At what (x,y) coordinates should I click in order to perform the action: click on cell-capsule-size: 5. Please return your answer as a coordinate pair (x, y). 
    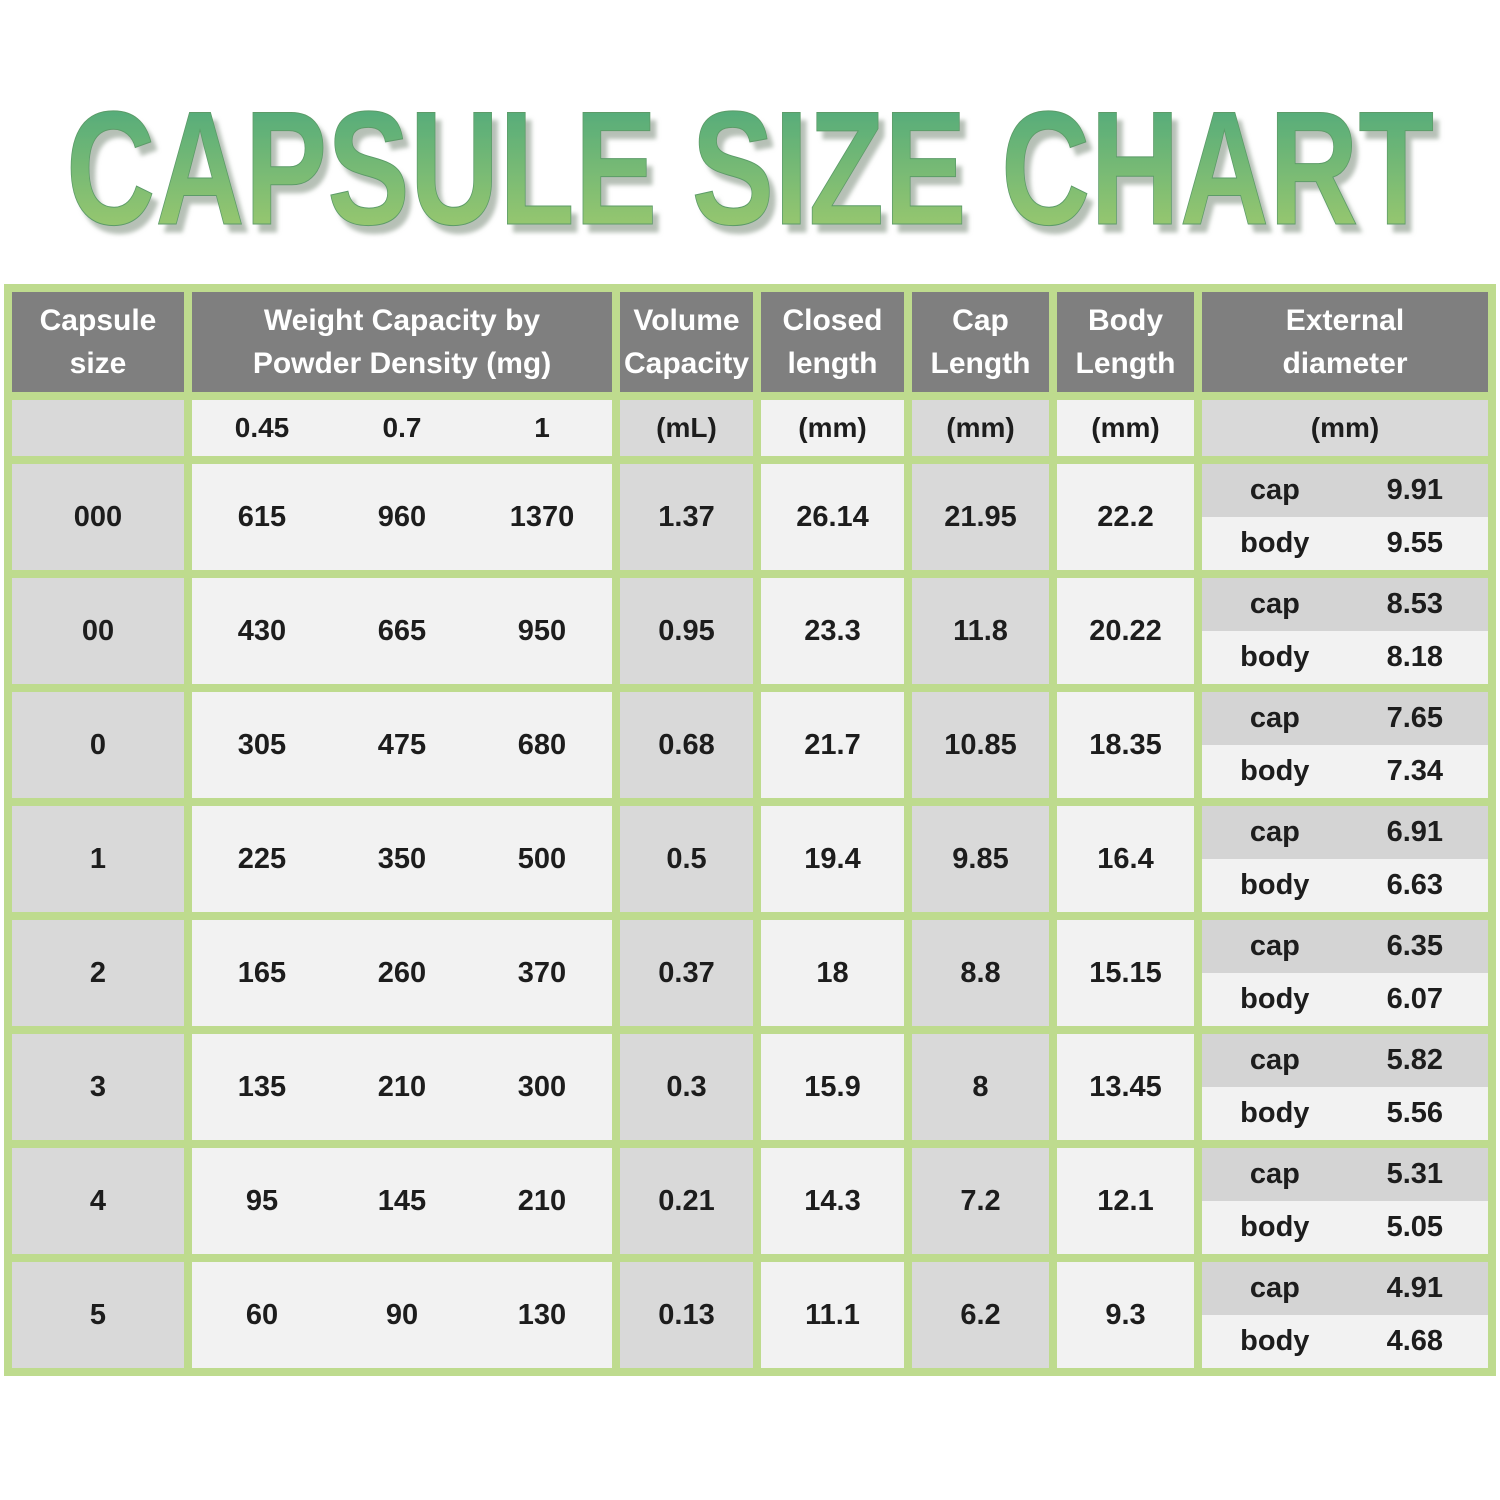
    Looking at the image, I should click on (98, 1315).